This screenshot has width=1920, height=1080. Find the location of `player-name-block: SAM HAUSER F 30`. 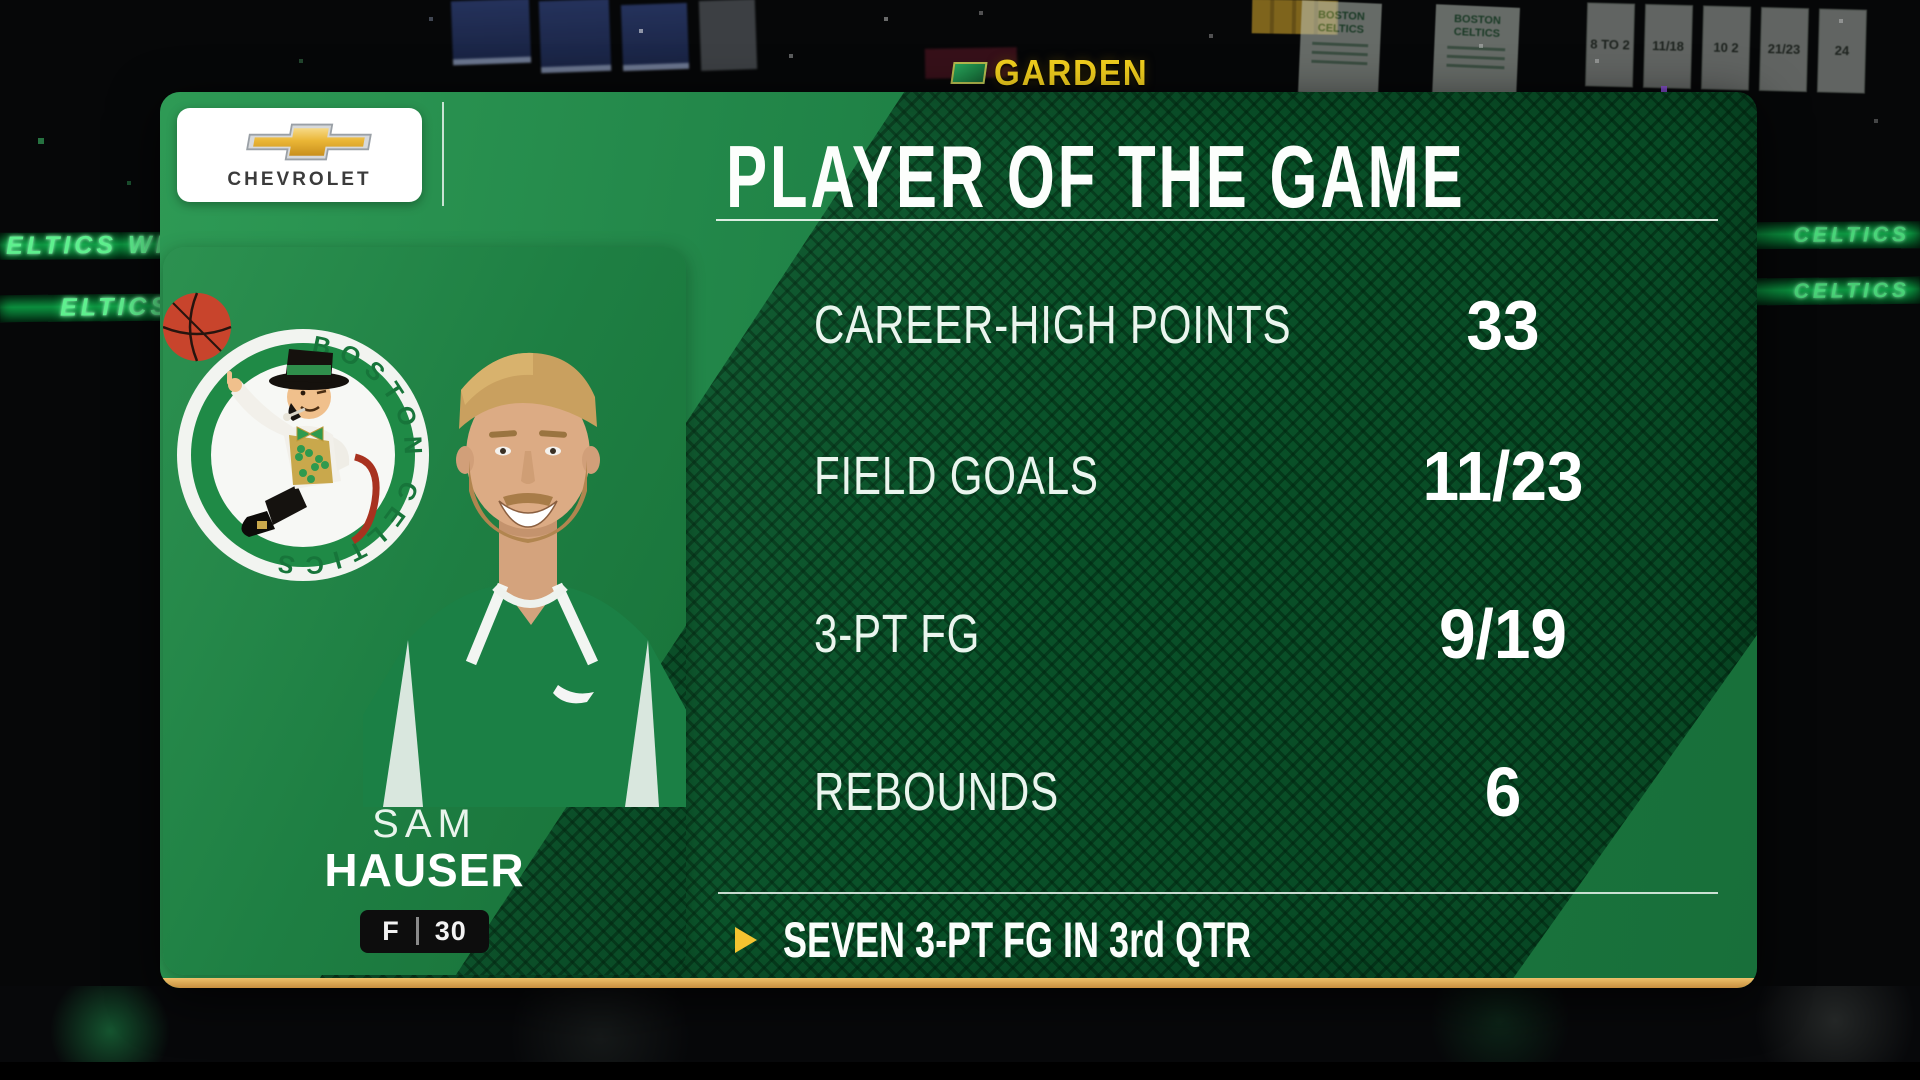

player-name-block: SAM HAUSER F 30 is located at coordinates (424, 878).